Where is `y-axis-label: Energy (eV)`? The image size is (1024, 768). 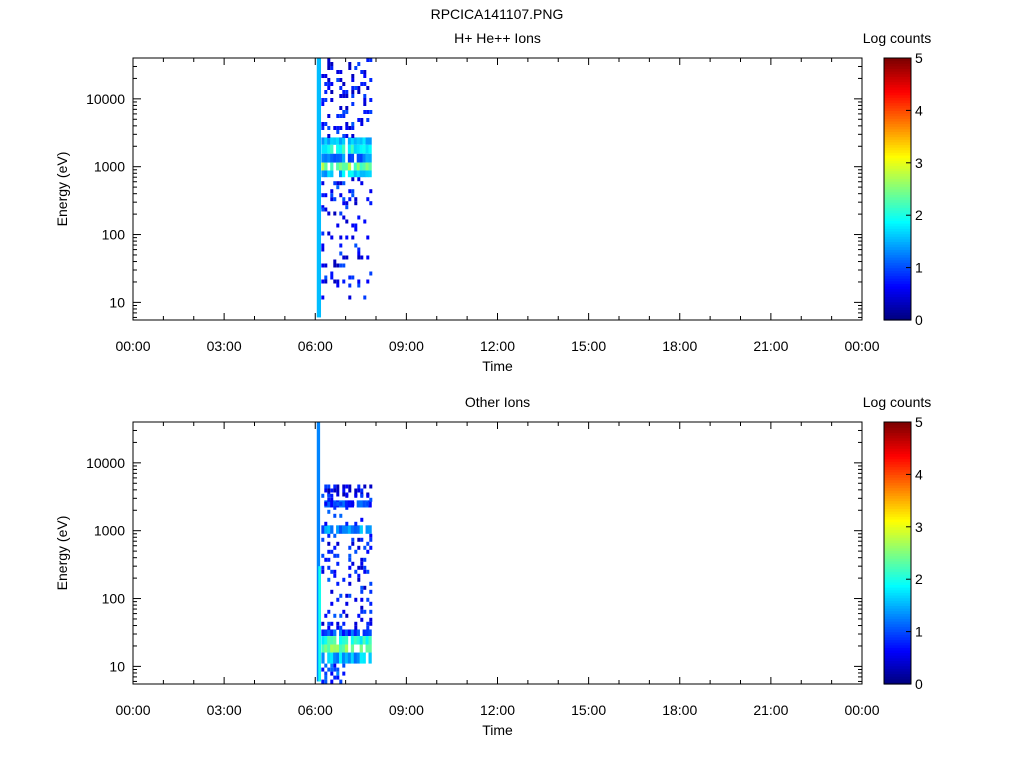 y-axis-label: Energy (eV) is located at coordinates (62, 553).